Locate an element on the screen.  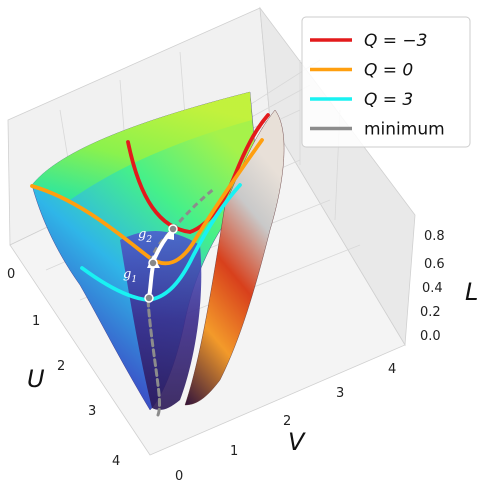
l-tick-0: 0.8 is located at coordinates (434, 236).